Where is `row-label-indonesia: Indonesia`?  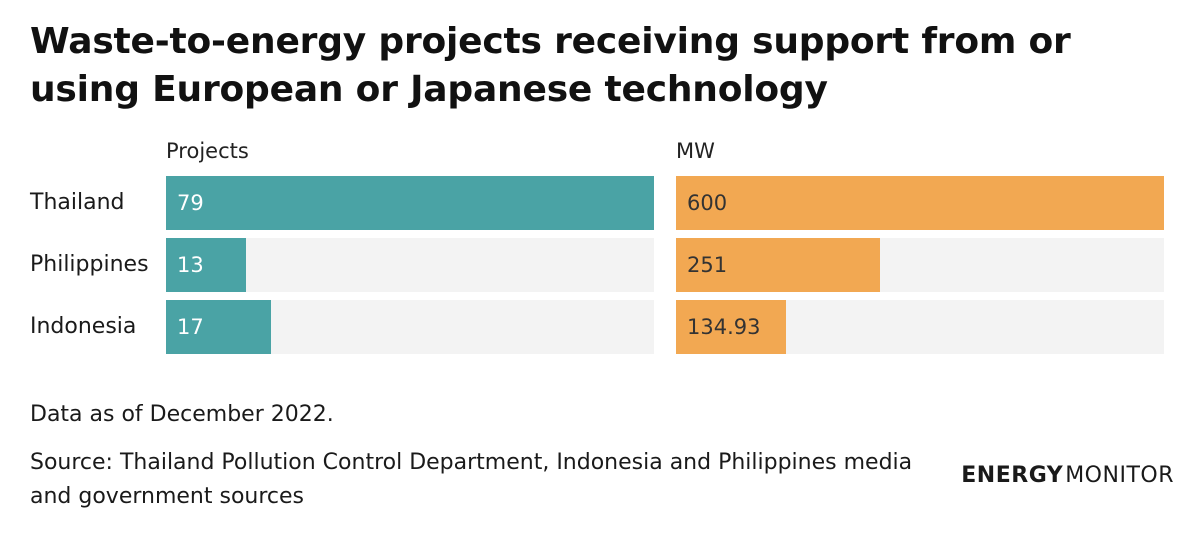
row-label-indonesia: Indonesia is located at coordinates (83, 326).